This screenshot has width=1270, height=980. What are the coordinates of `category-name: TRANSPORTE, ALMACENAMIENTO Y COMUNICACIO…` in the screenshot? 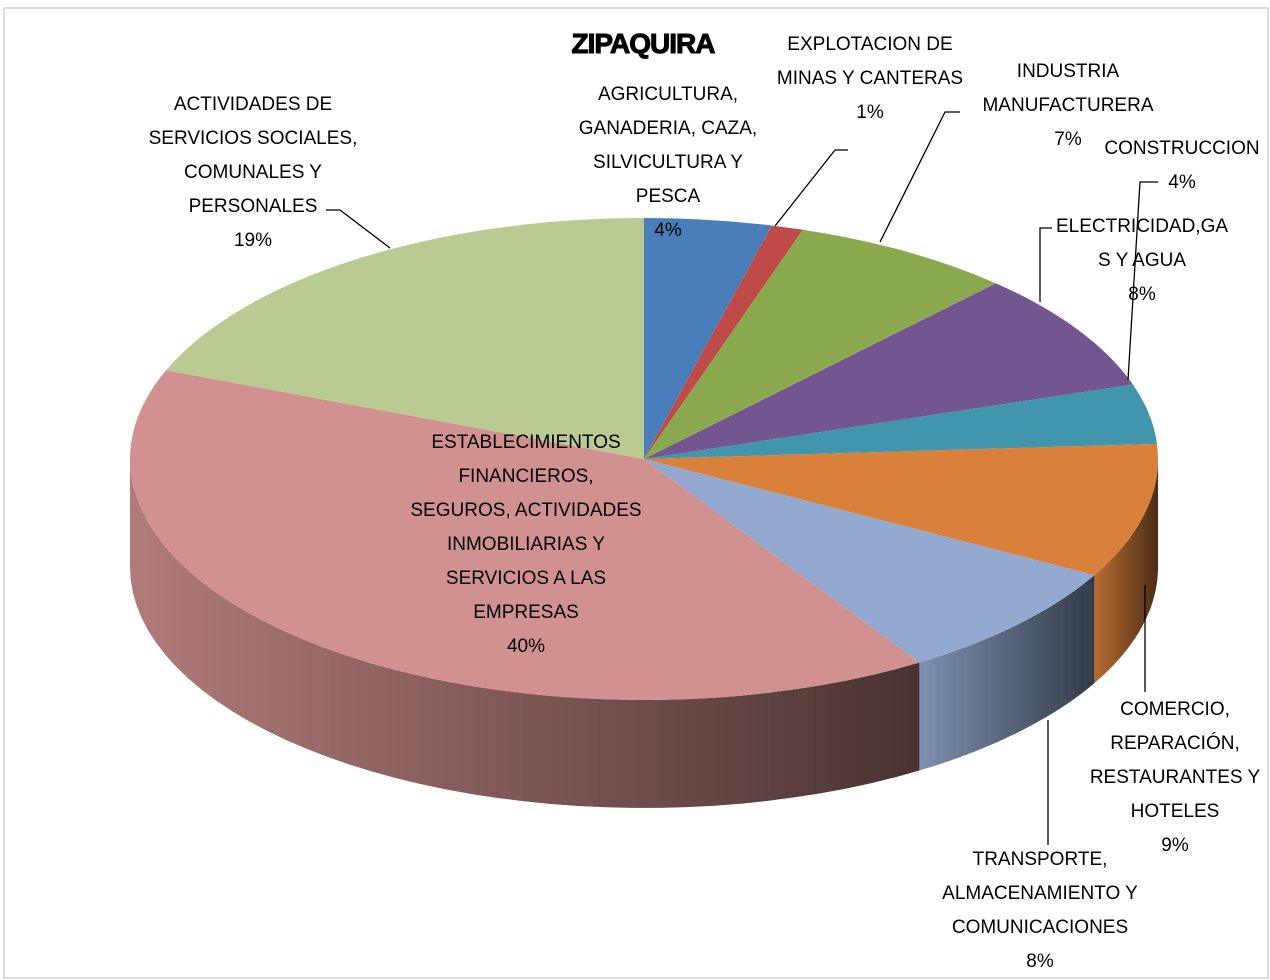 It's located at (1040, 893).